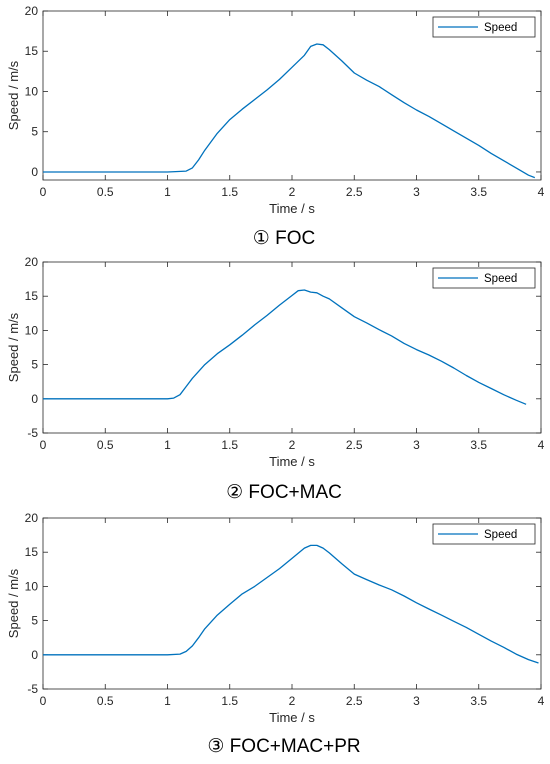  What do you see at coordinates (283, 746) in the screenshot?
I see `chart-caption: ③ FOC+MAC+PR` at bounding box center [283, 746].